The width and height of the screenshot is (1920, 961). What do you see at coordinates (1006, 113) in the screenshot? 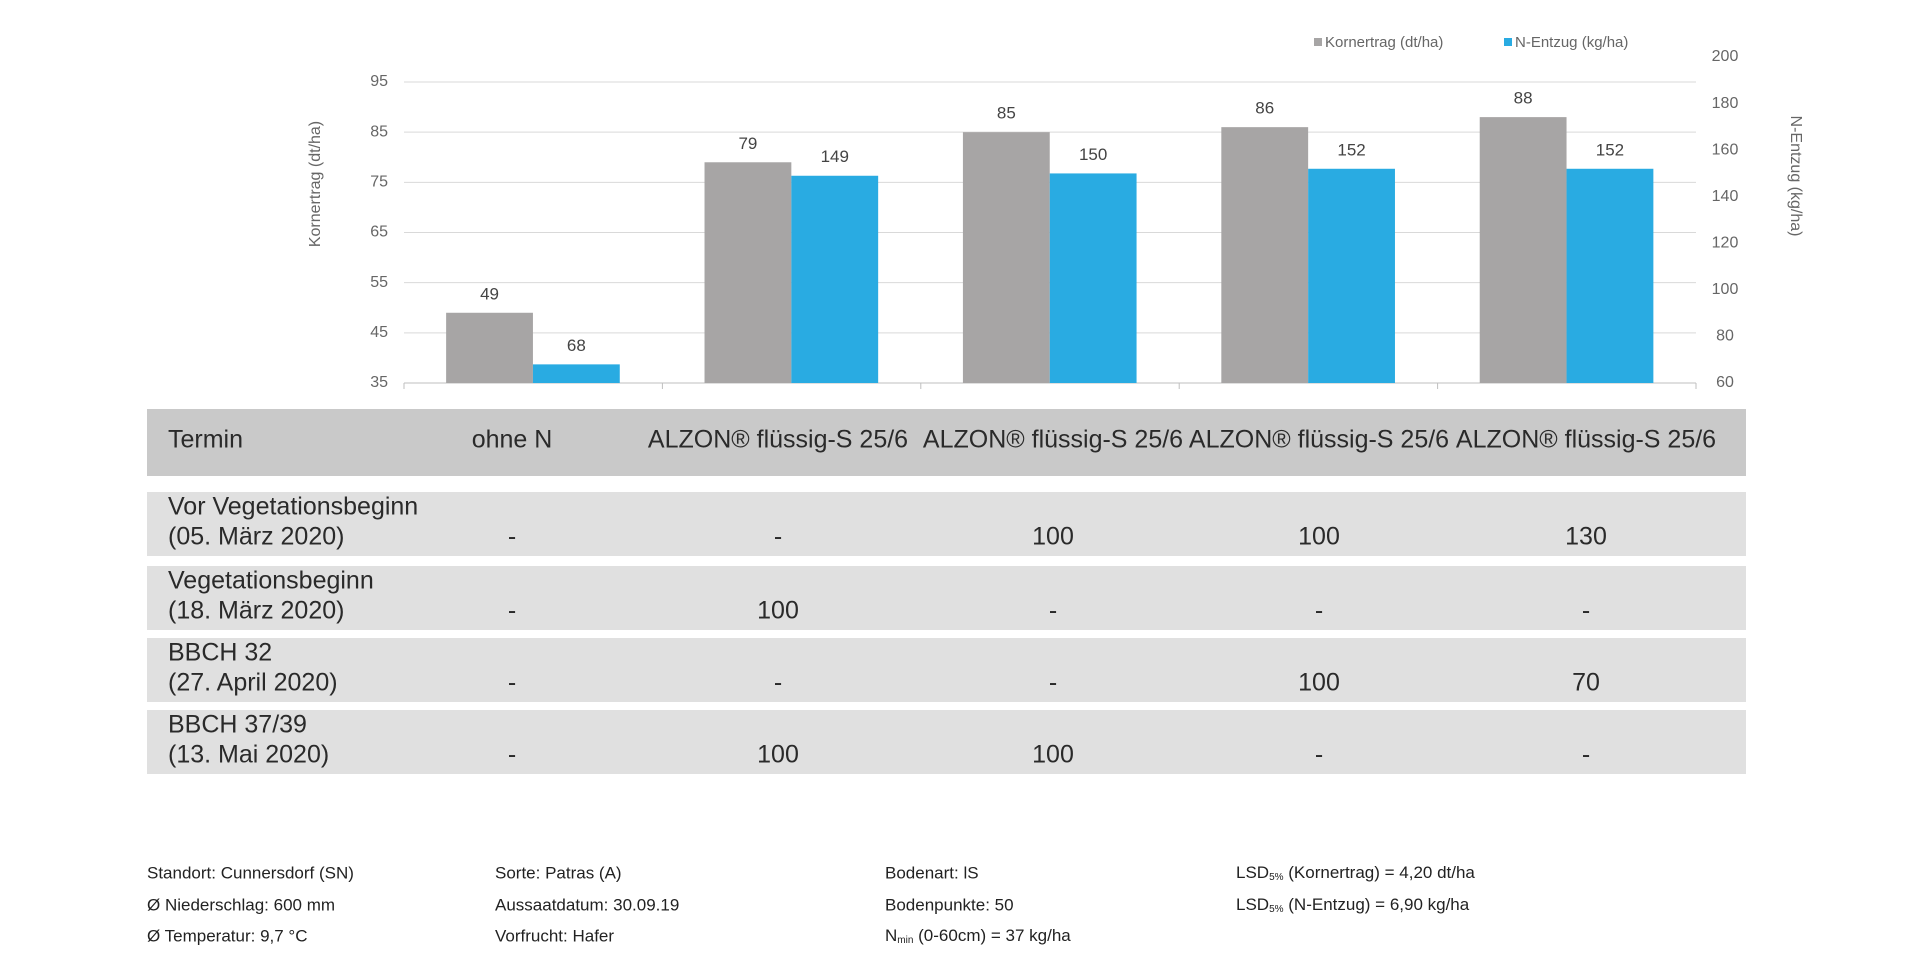
I see `value-label: 85` at bounding box center [1006, 113].